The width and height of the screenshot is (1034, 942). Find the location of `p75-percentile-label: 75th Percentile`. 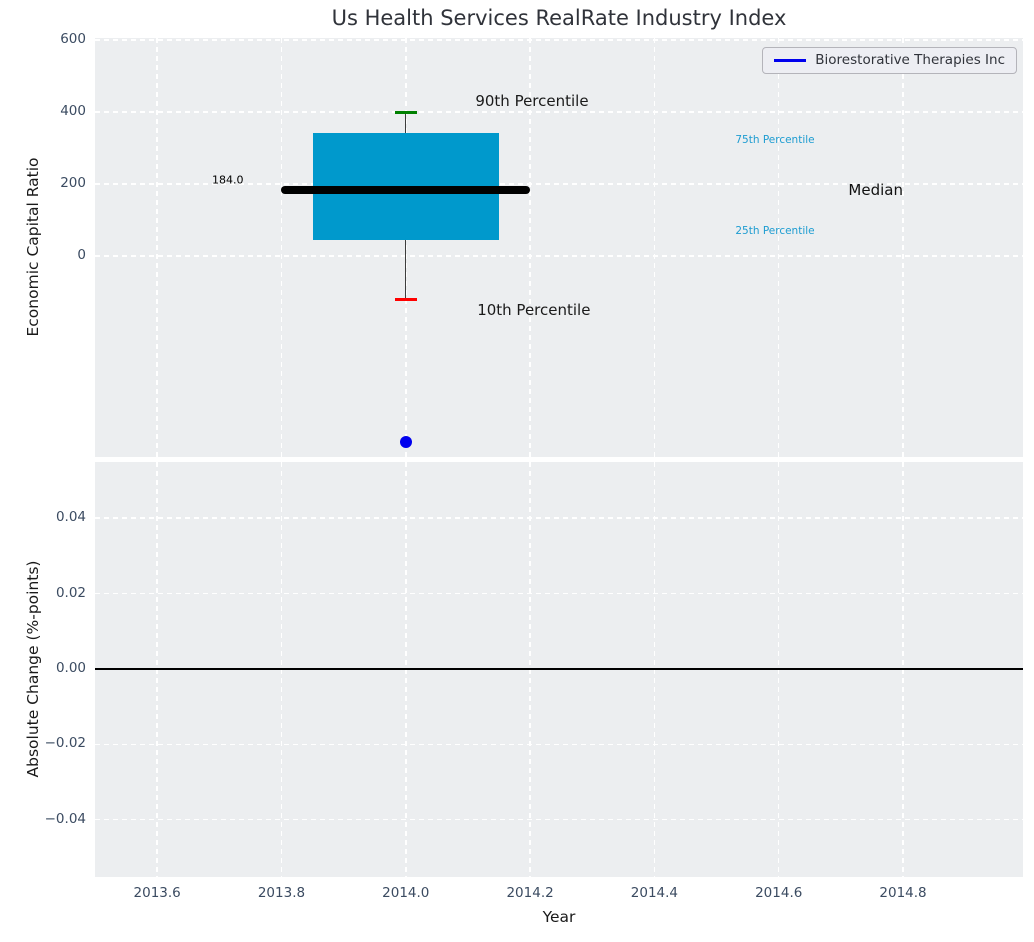

p75-percentile-label: 75th Percentile is located at coordinates (775, 140).